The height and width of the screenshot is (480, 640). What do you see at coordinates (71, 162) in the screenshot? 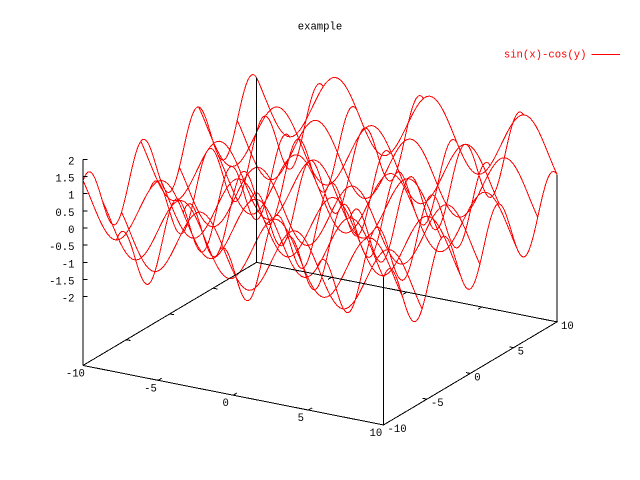
I see `svg-text: 2` at bounding box center [71, 162].